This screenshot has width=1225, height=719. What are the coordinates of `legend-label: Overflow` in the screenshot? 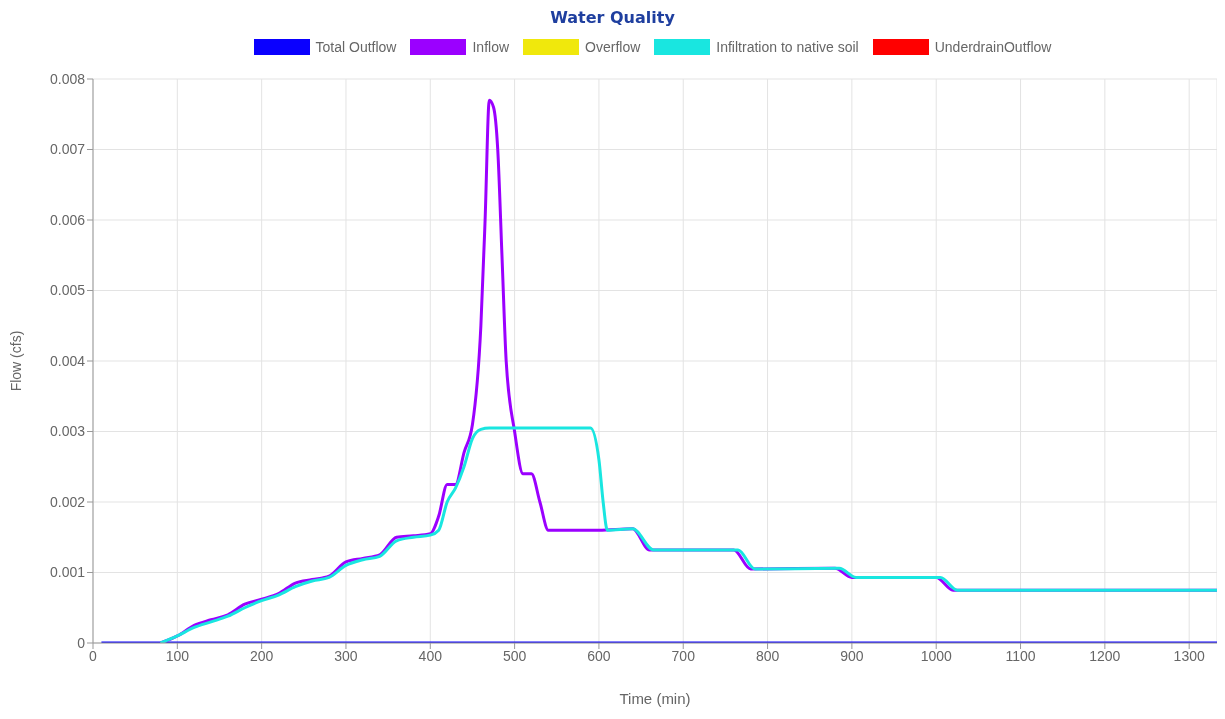 It's located at (613, 47).